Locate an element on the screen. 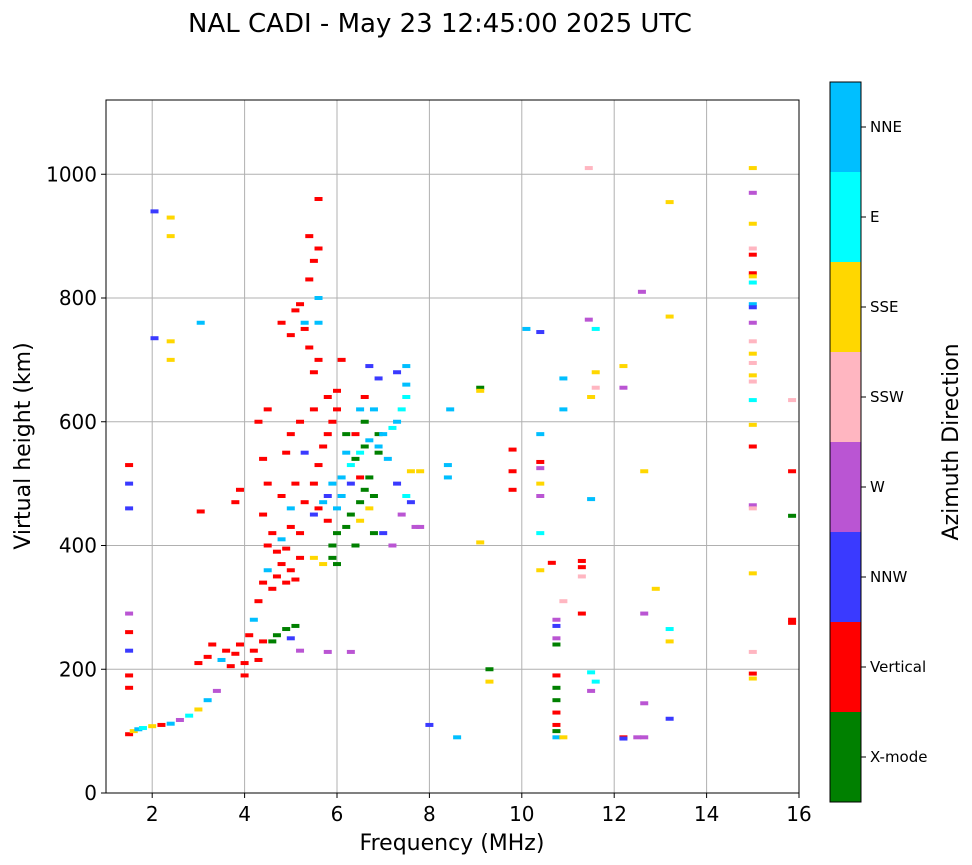 This screenshot has width=972, height=865. y-tick-label: 800 is located at coordinates (78, 298).